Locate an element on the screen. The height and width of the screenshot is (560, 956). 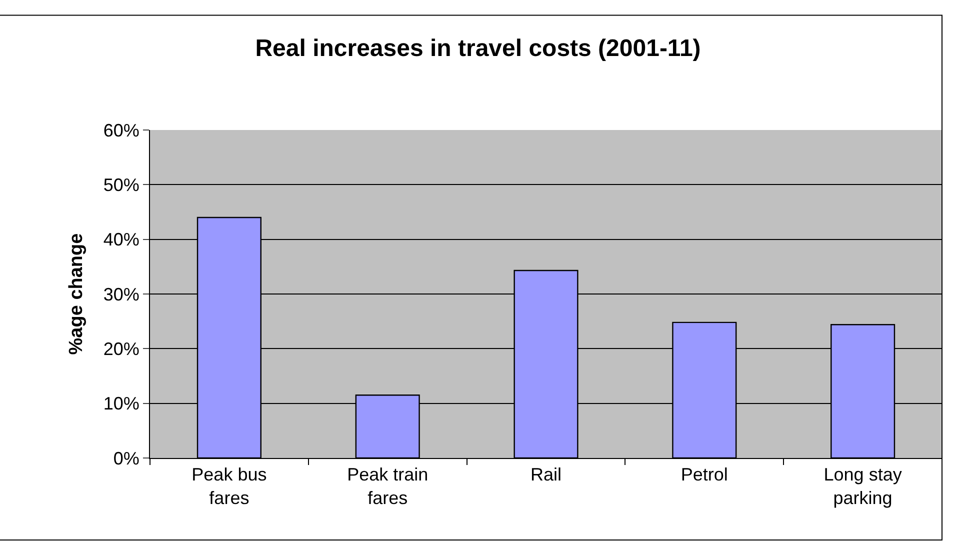
y-tick-label: 20% is located at coordinates (121, 348).